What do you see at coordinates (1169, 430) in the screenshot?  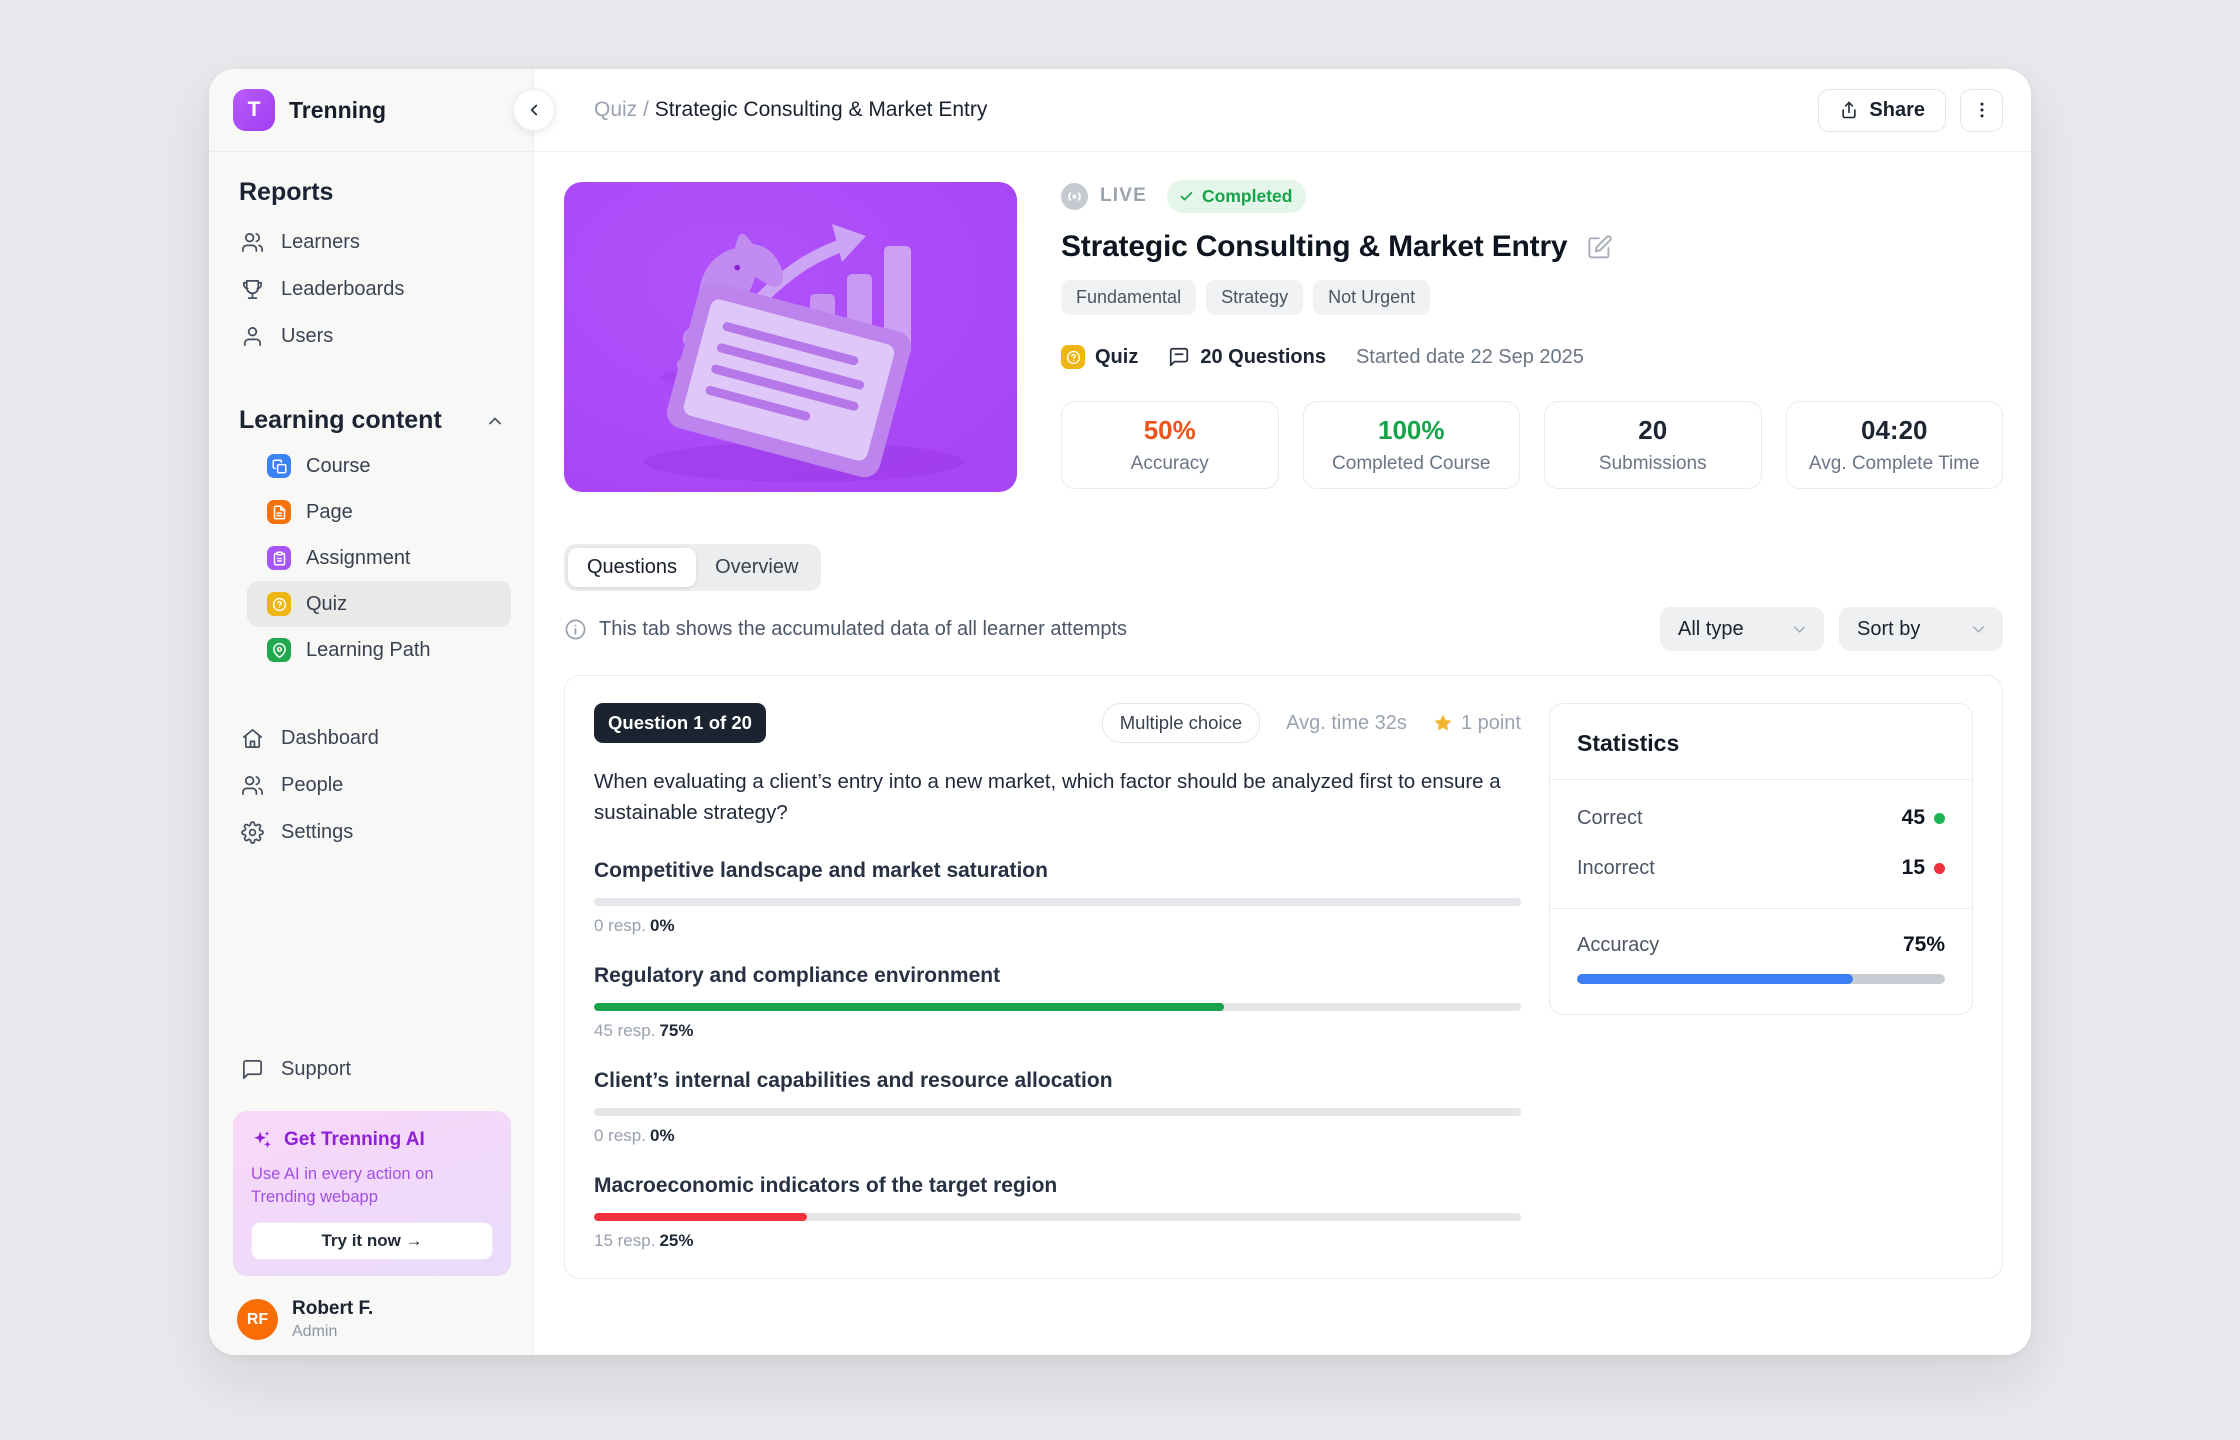 I see `stat-value: 50%` at bounding box center [1169, 430].